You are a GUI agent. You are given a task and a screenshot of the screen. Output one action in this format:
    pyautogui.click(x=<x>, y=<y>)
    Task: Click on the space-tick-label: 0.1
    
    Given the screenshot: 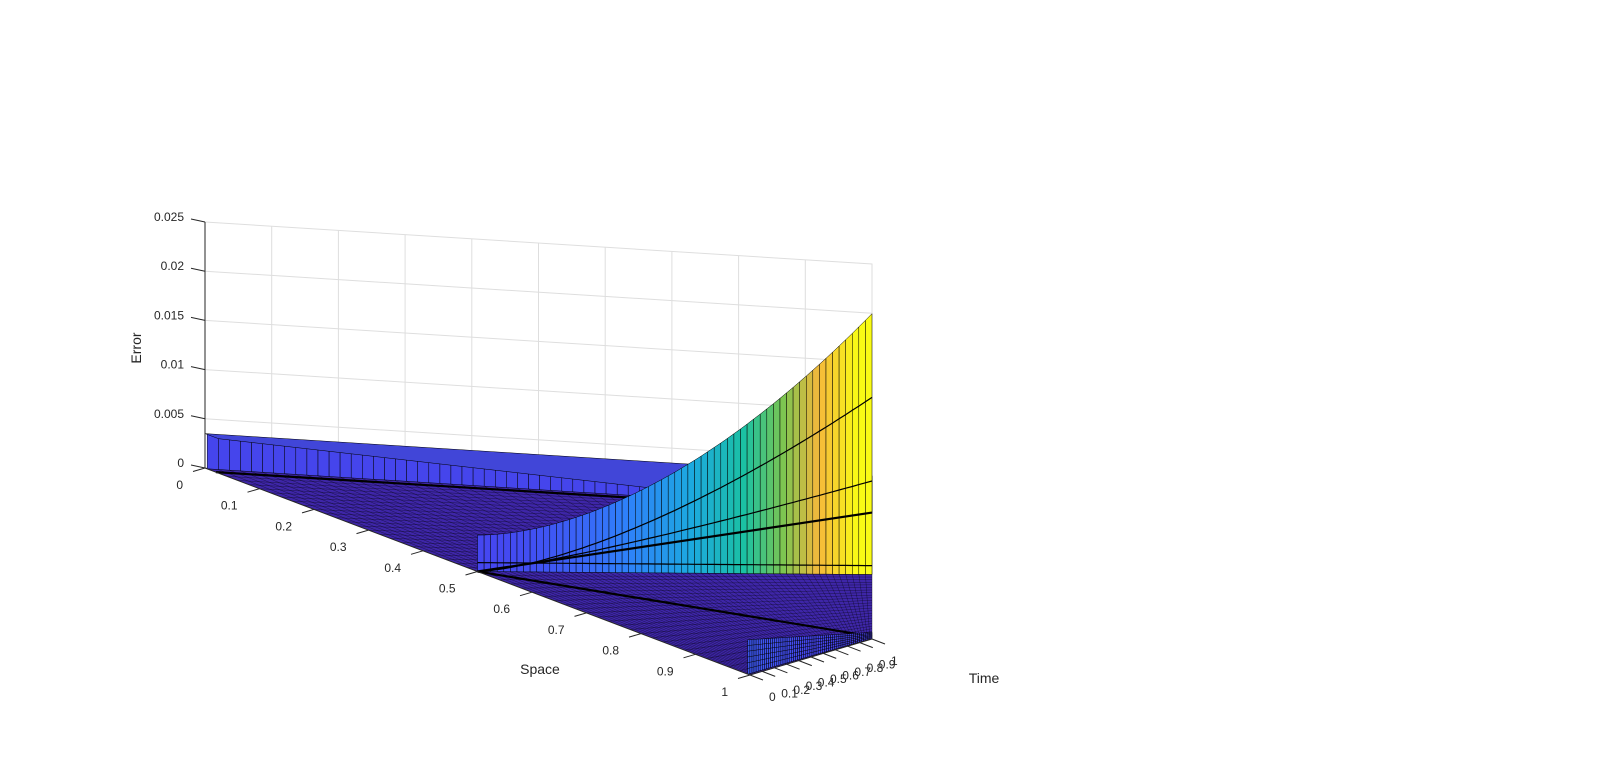 What is the action you would take?
    pyautogui.click(x=229, y=506)
    